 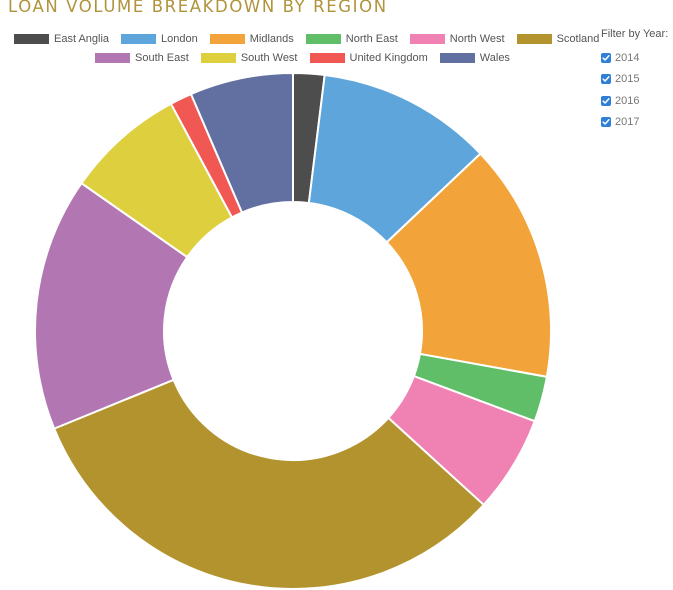 I want to click on legend-item-south-west: South West, so click(x=249, y=58).